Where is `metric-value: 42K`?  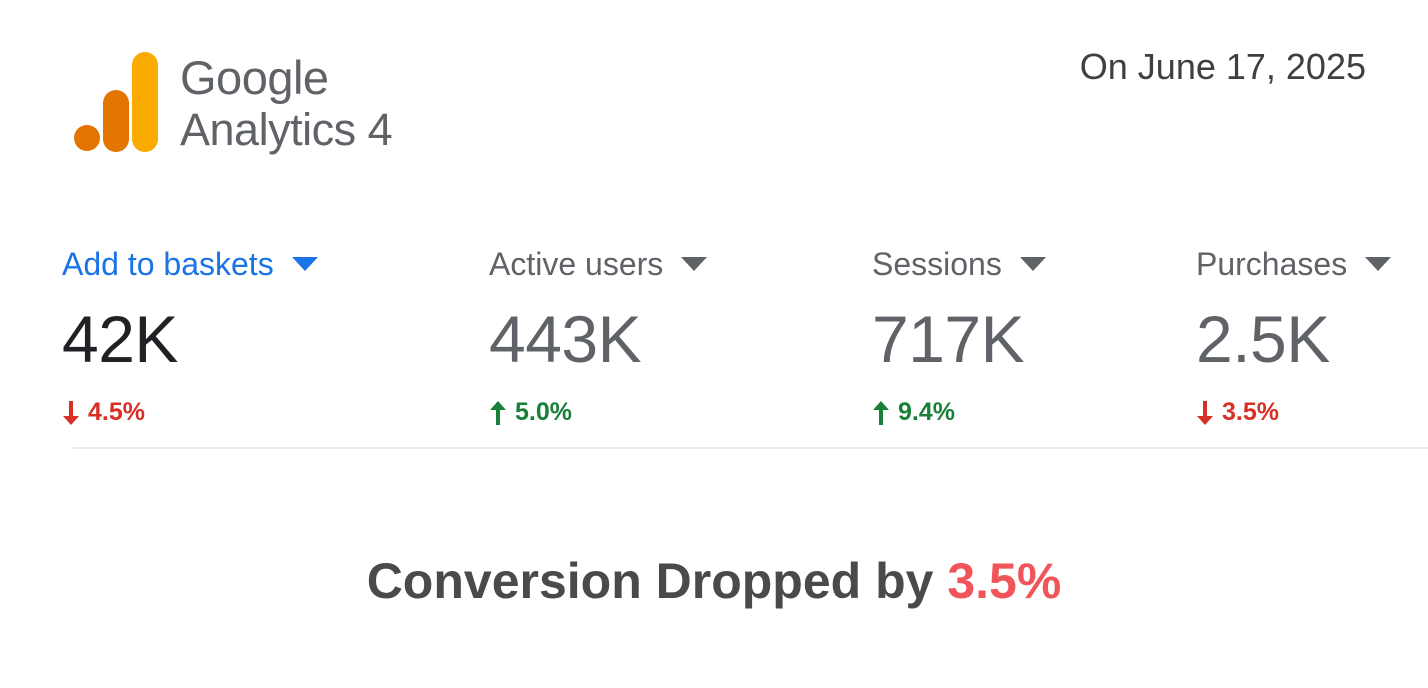
metric-value: 42K is located at coordinates (120, 339).